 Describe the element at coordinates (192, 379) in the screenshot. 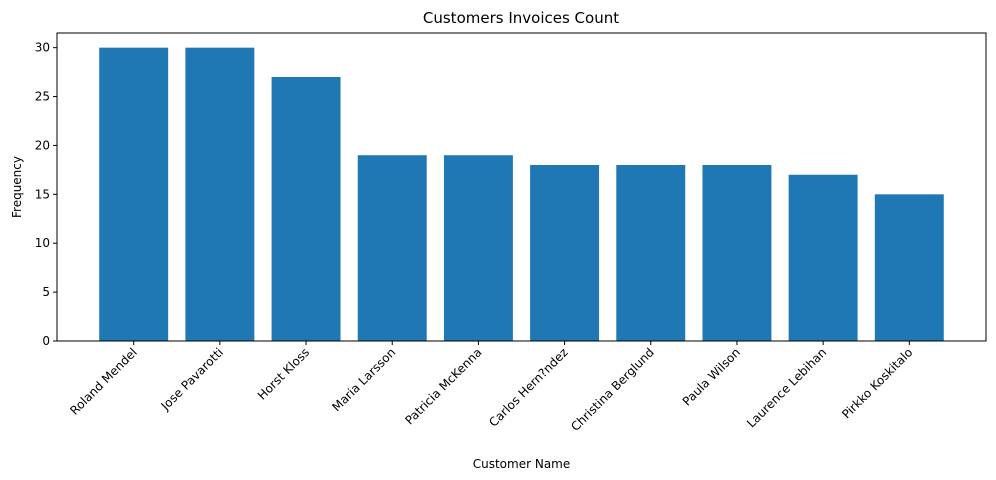

I see `x-tick-label: Jose Pavarotti` at that location.